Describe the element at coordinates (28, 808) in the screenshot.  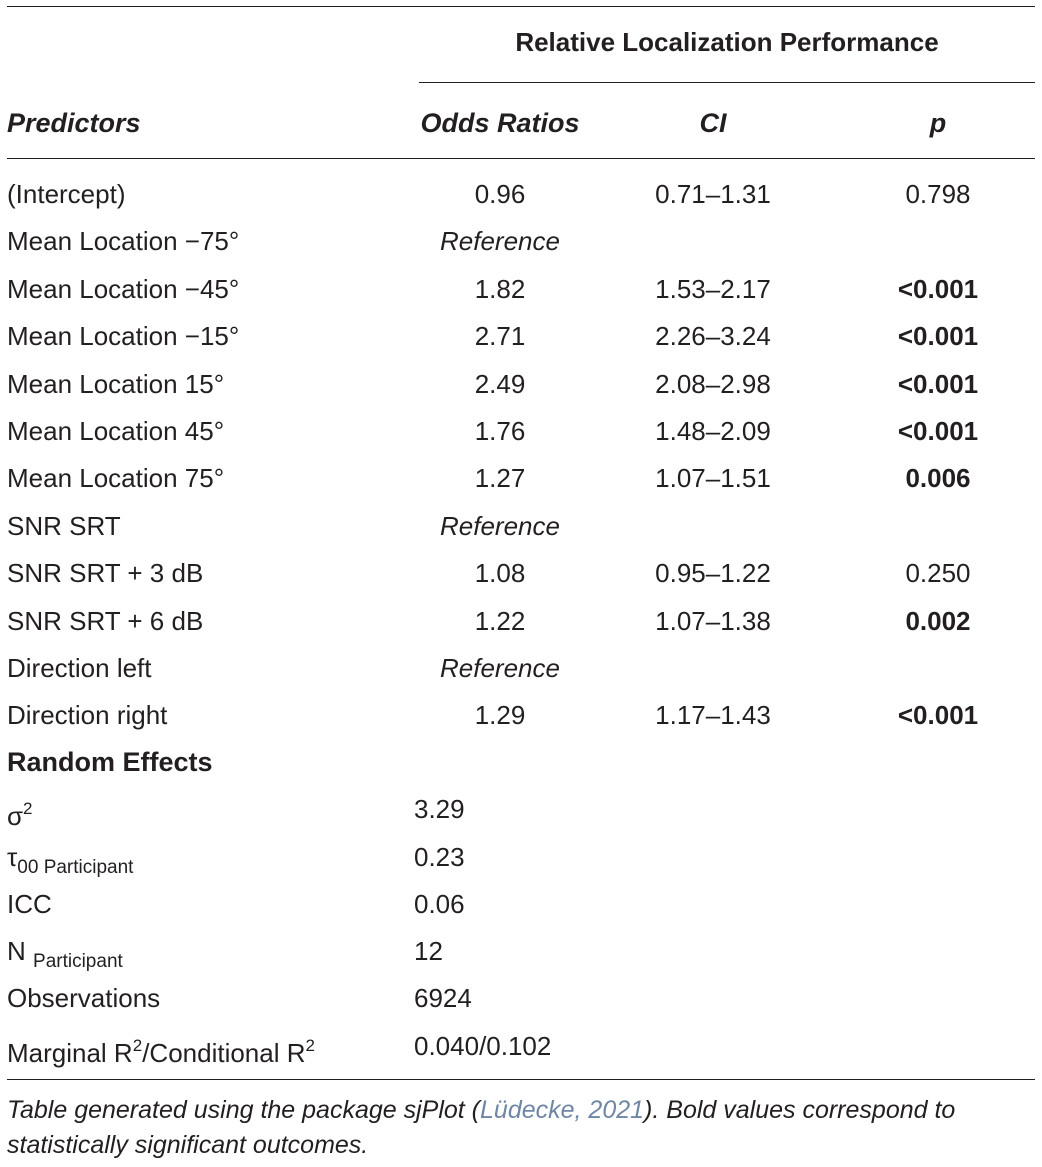
I see `sigma-superscript: 2` at that location.